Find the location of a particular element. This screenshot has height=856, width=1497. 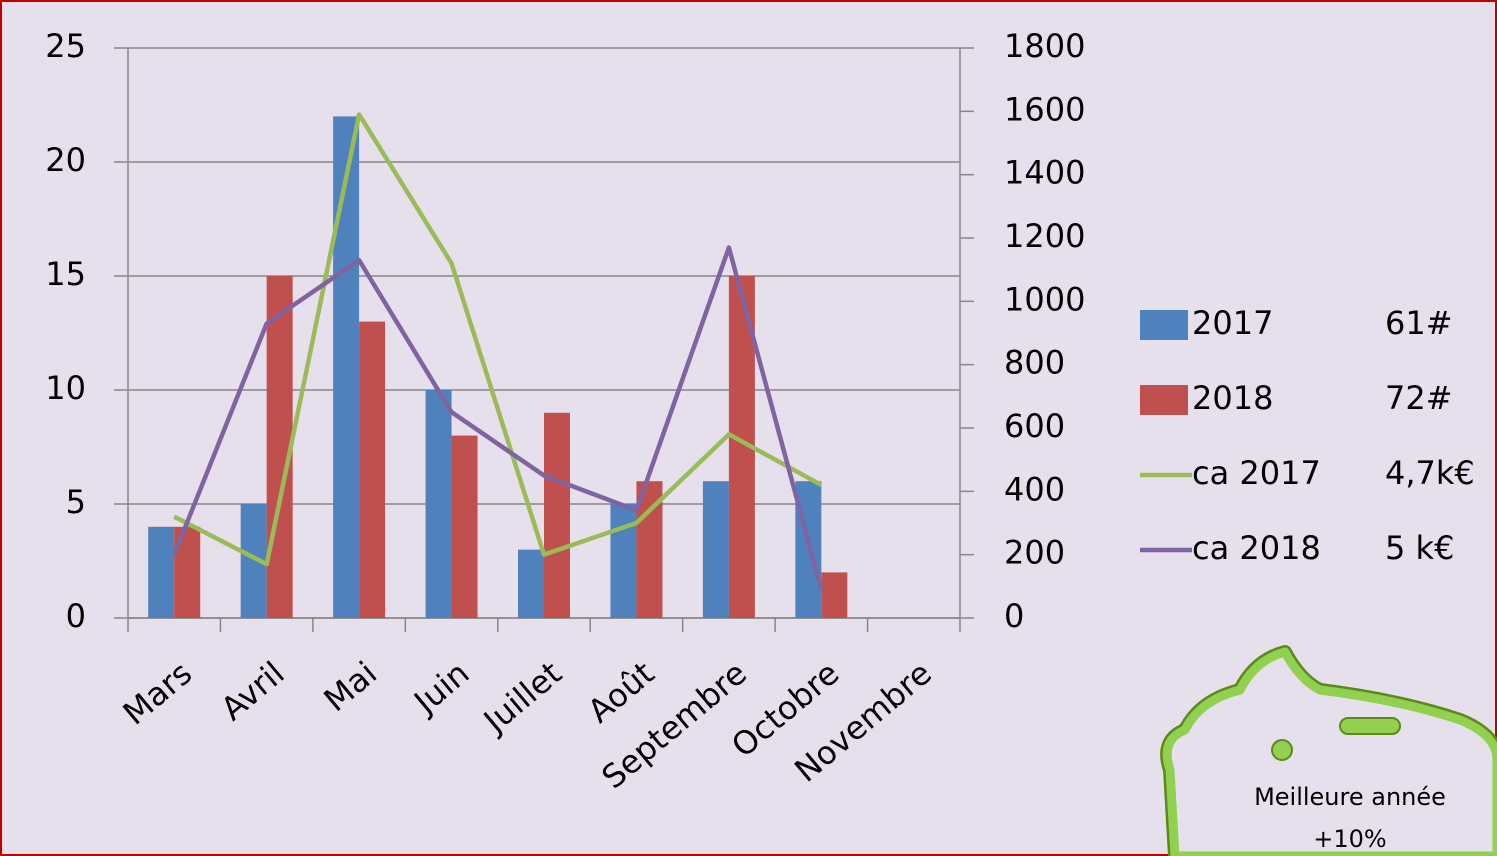

y-tick-label: 0 is located at coordinates (76, 616).